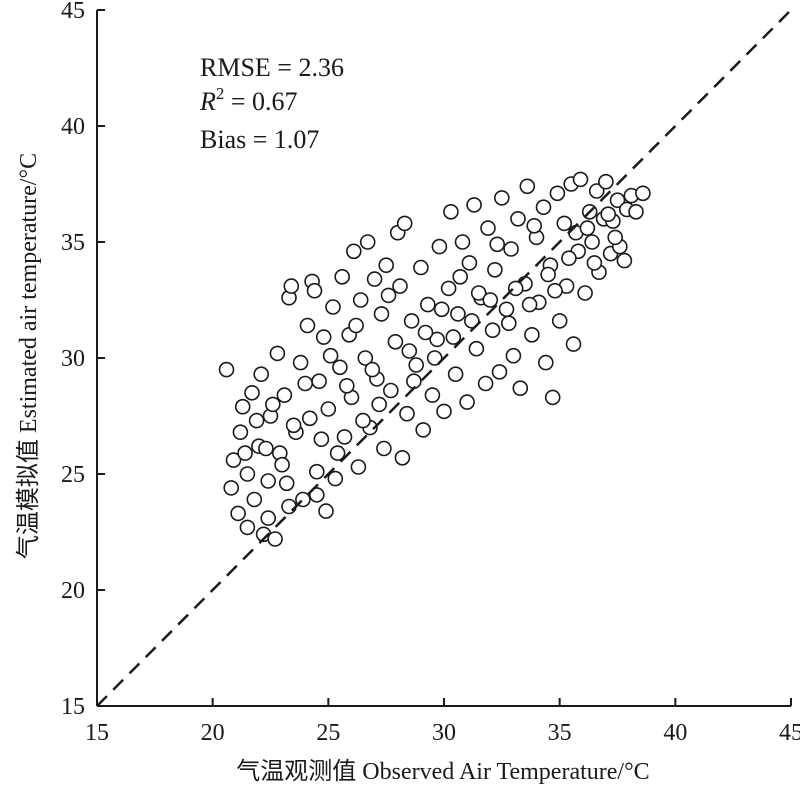 The width and height of the screenshot is (800, 796). Describe the element at coordinates (73, 707) in the screenshot. I see `y-tick-label: 15` at that location.